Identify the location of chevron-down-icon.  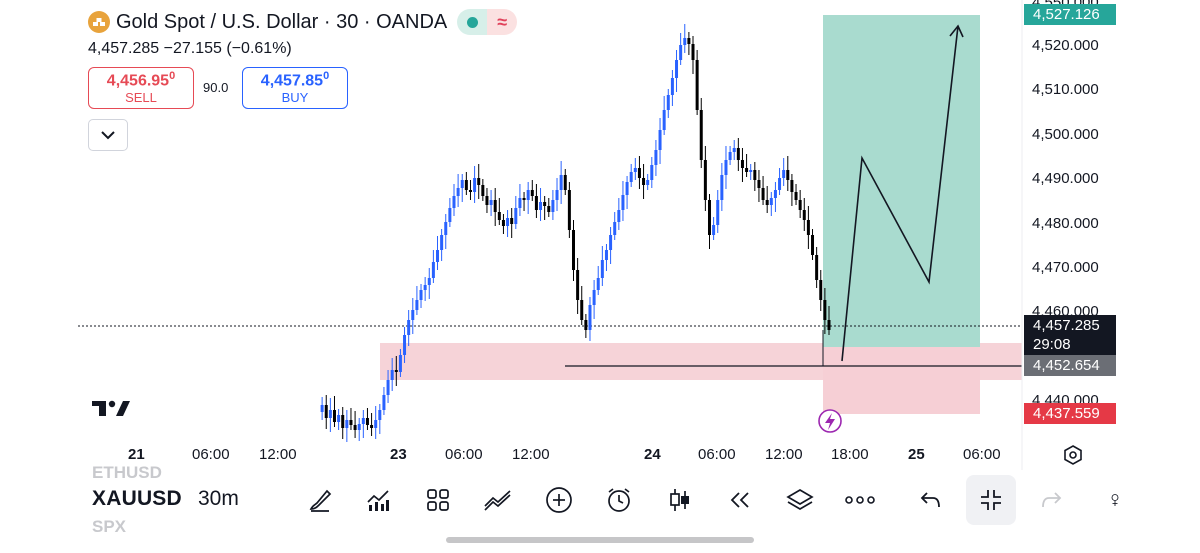
(108, 135).